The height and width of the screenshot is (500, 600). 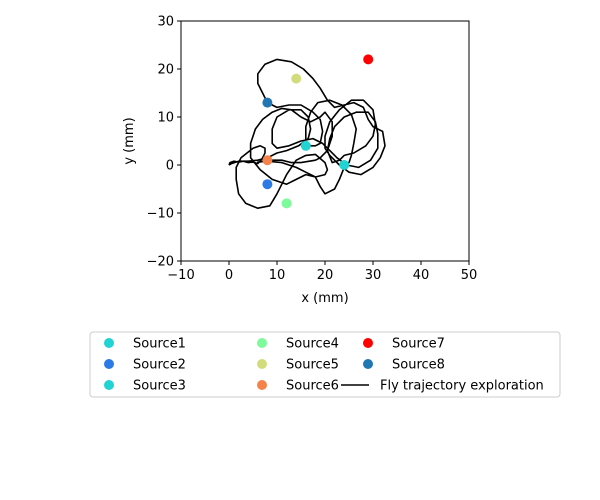 What do you see at coordinates (418, 365) in the screenshot?
I see `legend-label: Source8` at bounding box center [418, 365].